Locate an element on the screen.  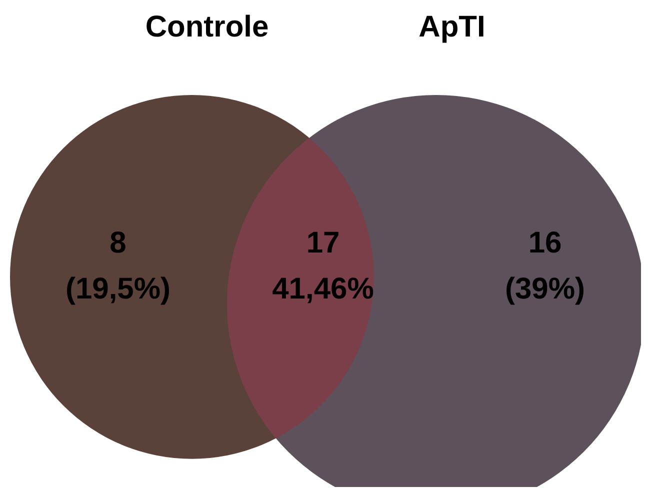
data-label: 8 (19,5%) is located at coordinates (118, 266).